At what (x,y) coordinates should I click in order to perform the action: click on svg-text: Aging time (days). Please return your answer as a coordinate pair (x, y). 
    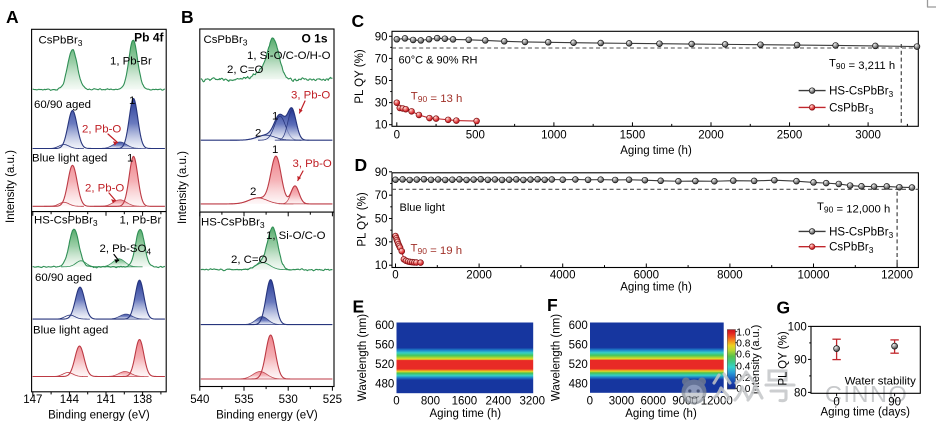
    Looking at the image, I should click on (865, 413).